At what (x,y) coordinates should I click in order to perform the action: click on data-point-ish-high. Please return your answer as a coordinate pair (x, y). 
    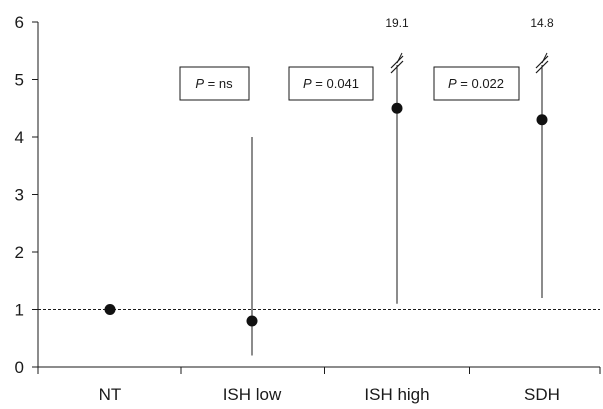
    Looking at the image, I should click on (397, 108).